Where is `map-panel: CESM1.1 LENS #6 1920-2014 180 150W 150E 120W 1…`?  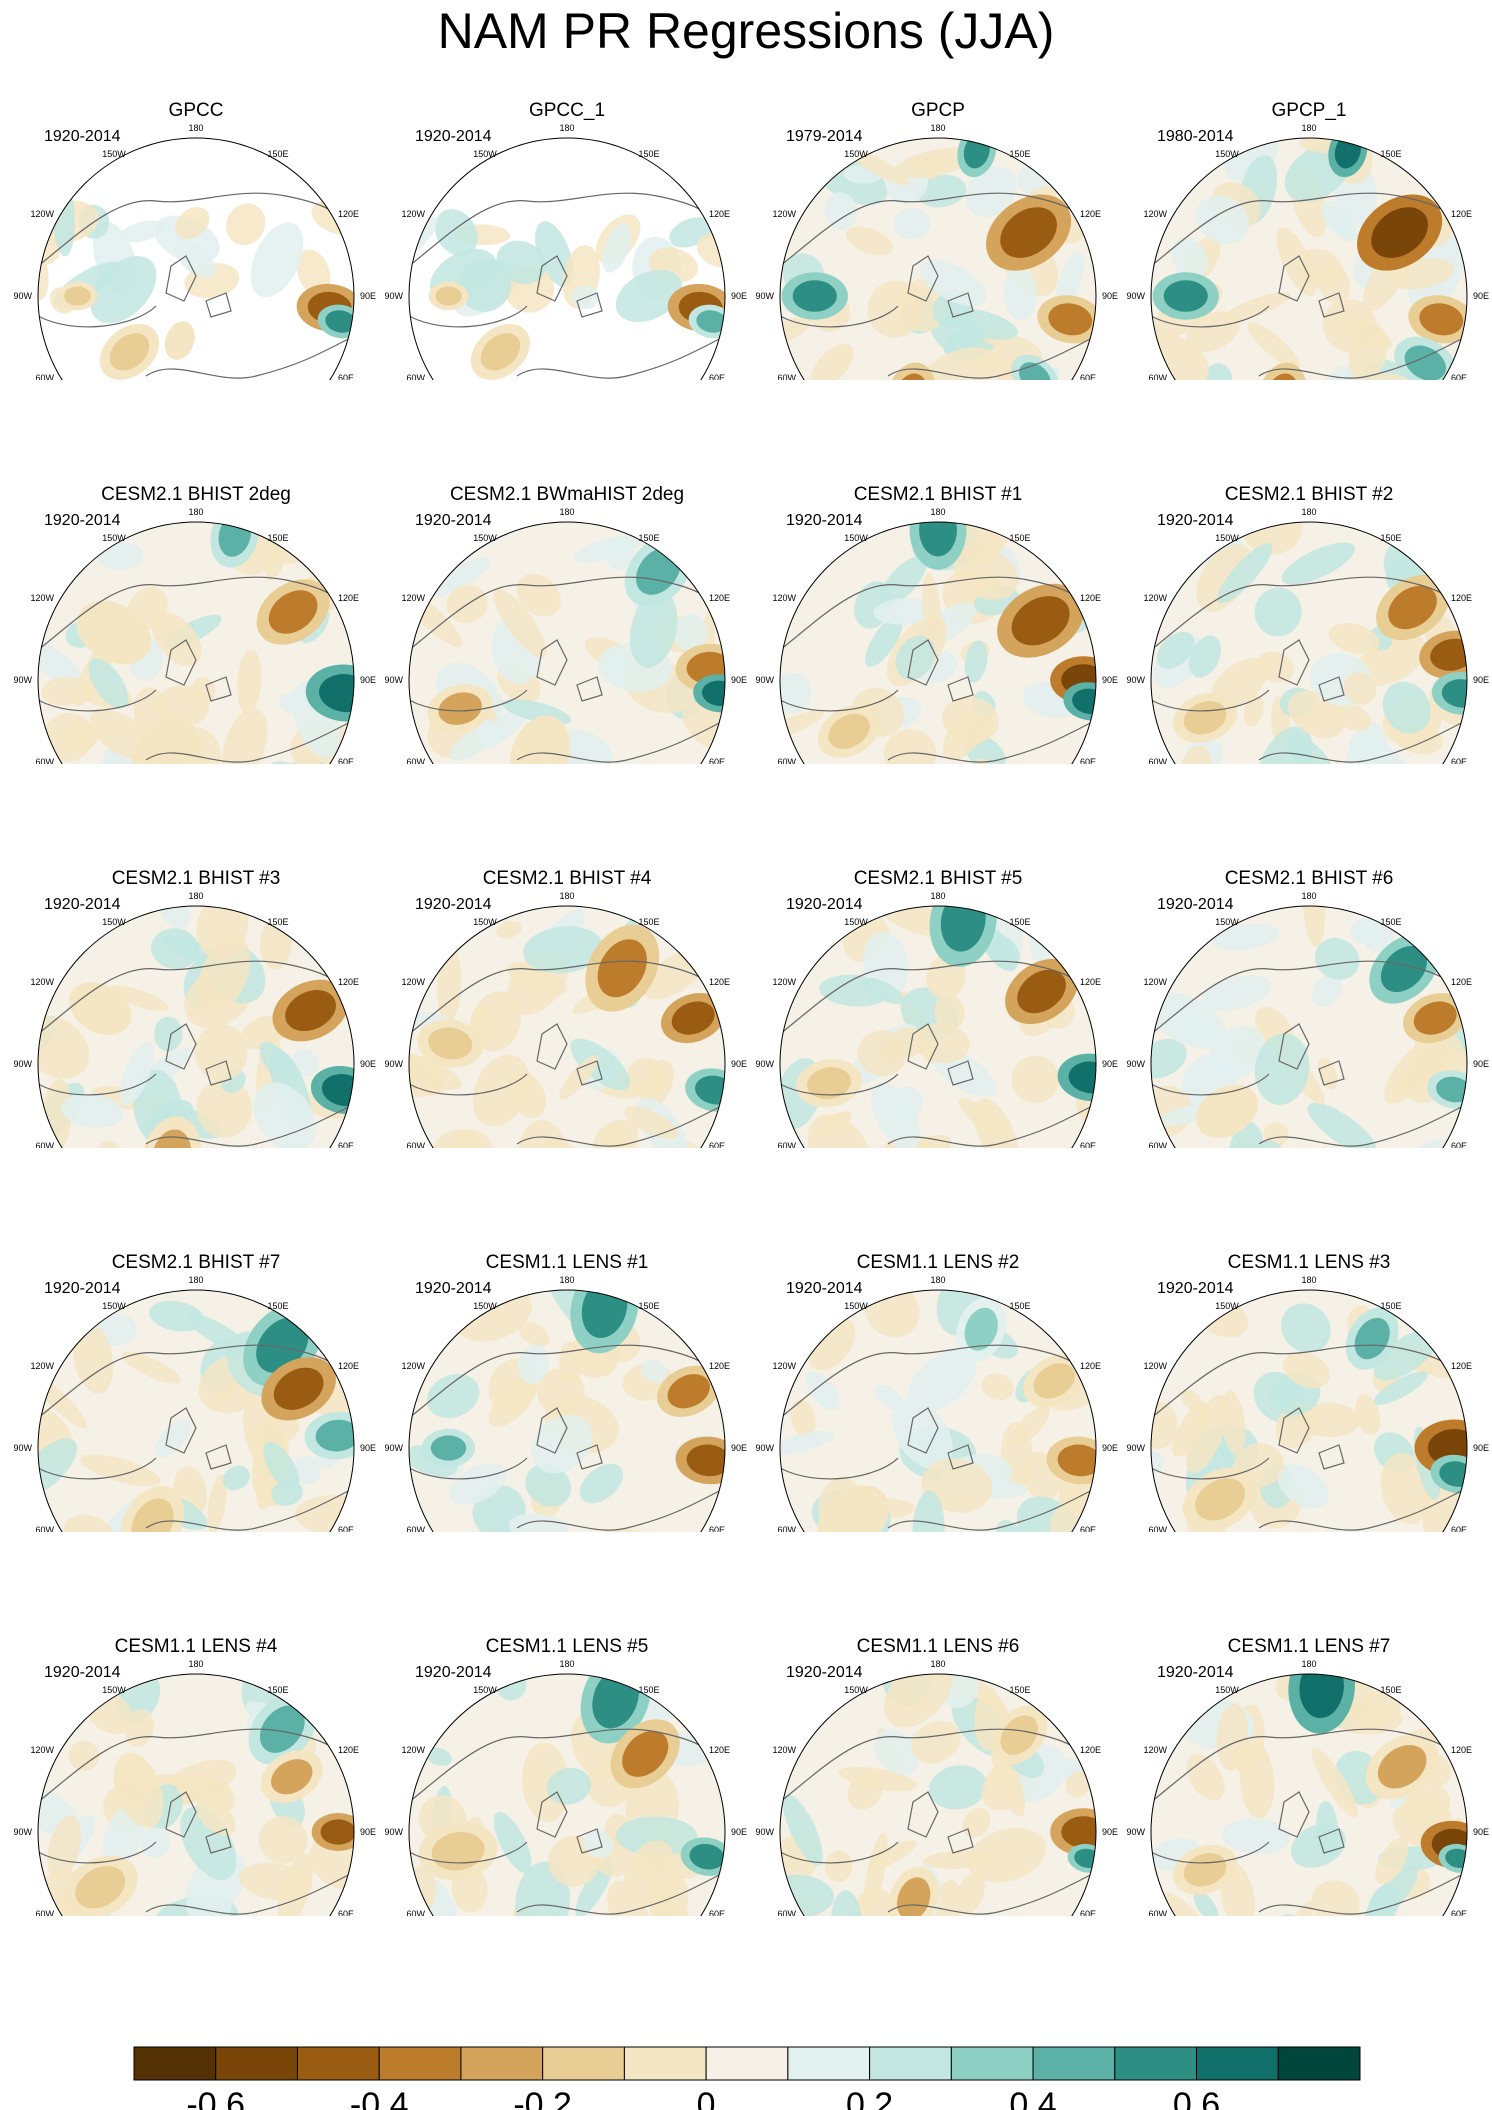 map-panel: CESM1.1 LENS #6 1920-2014 180 150W 150E 120W 1… is located at coordinates (938, 1726).